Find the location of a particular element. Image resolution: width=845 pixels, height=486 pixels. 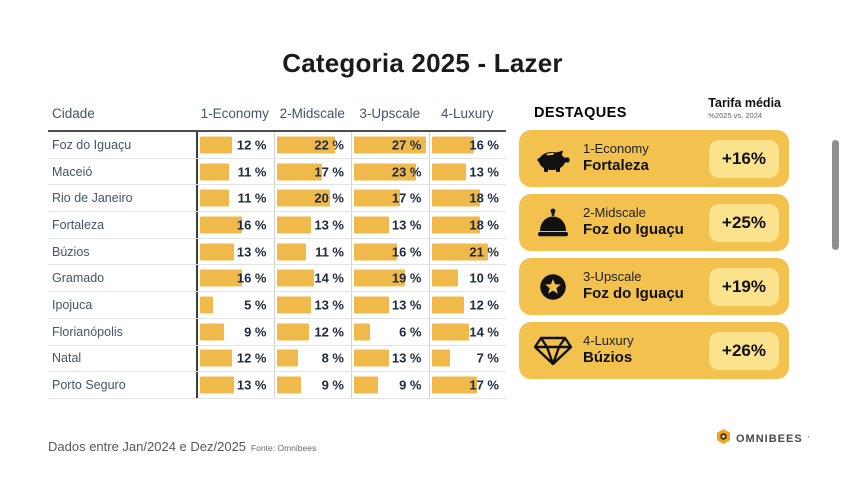

city-label: Gramado is located at coordinates (78, 278).